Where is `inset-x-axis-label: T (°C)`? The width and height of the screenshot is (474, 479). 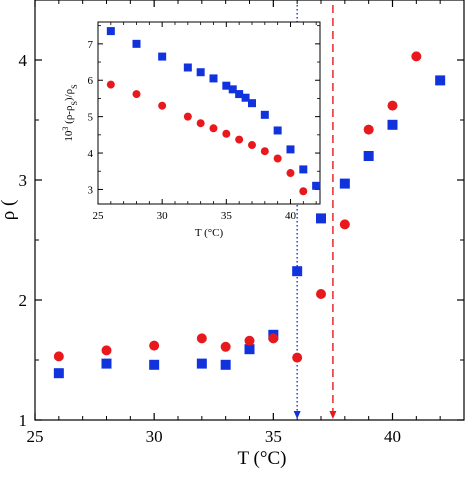 inset-x-axis-label: T (°C) is located at coordinates (209, 233).